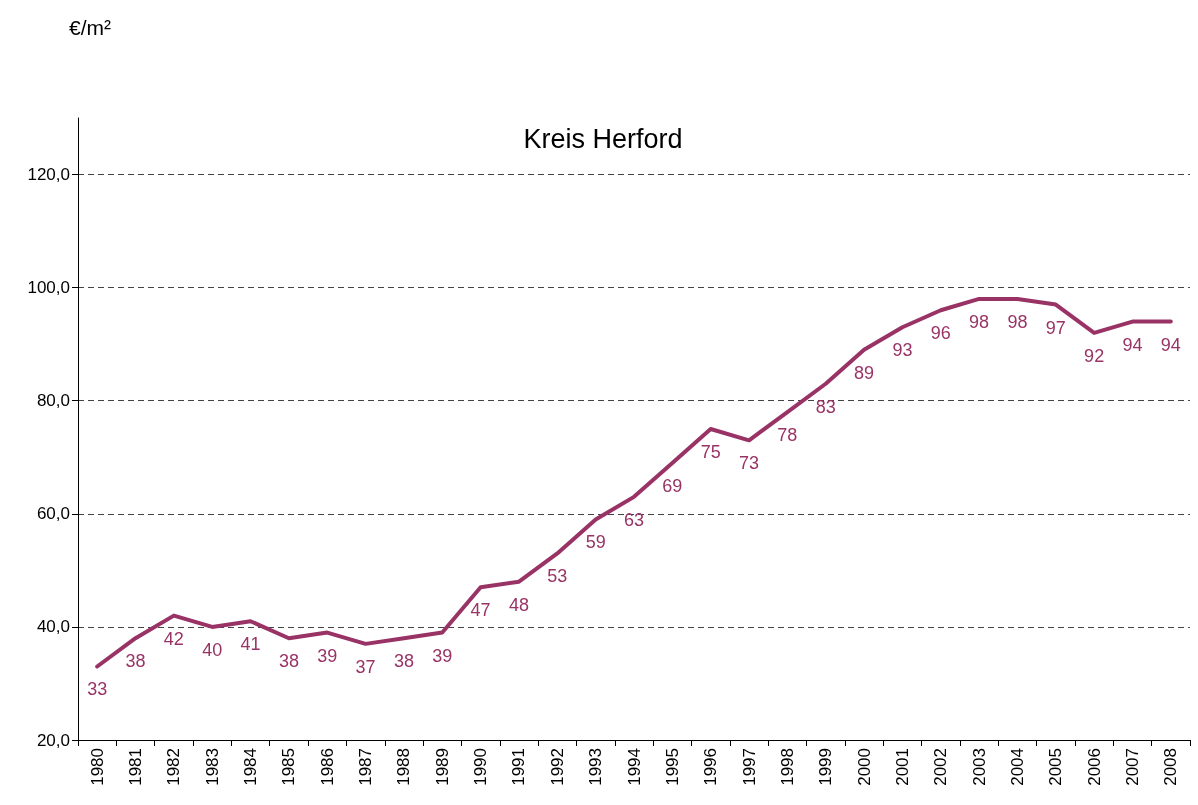  Describe the element at coordinates (749, 463) in the screenshot. I see `data-label: 73` at that location.